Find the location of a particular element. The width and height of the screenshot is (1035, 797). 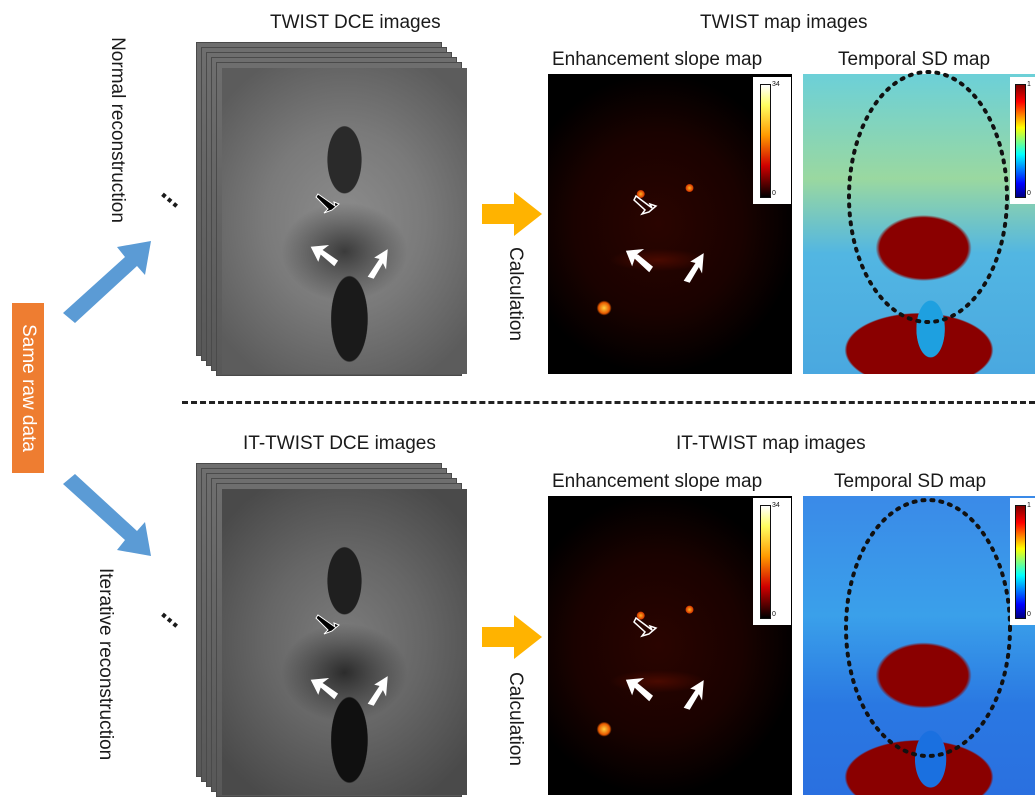

sd-colorbar-max-top: 1 is located at coordinates (1029, 84).